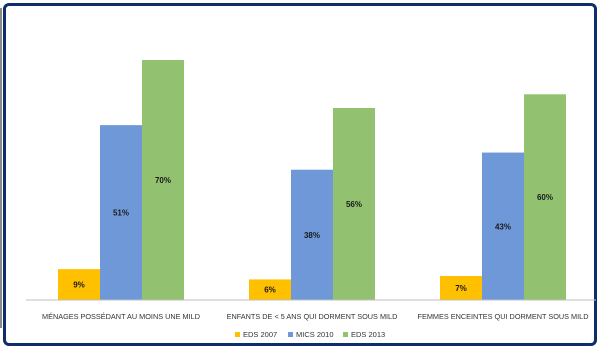 This screenshot has width=600, height=349. What do you see at coordinates (121, 316) in the screenshot?
I see `category-label-1: MÉNAGES POSSÉDANT AU MOINS UNE MILD` at bounding box center [121, 316].